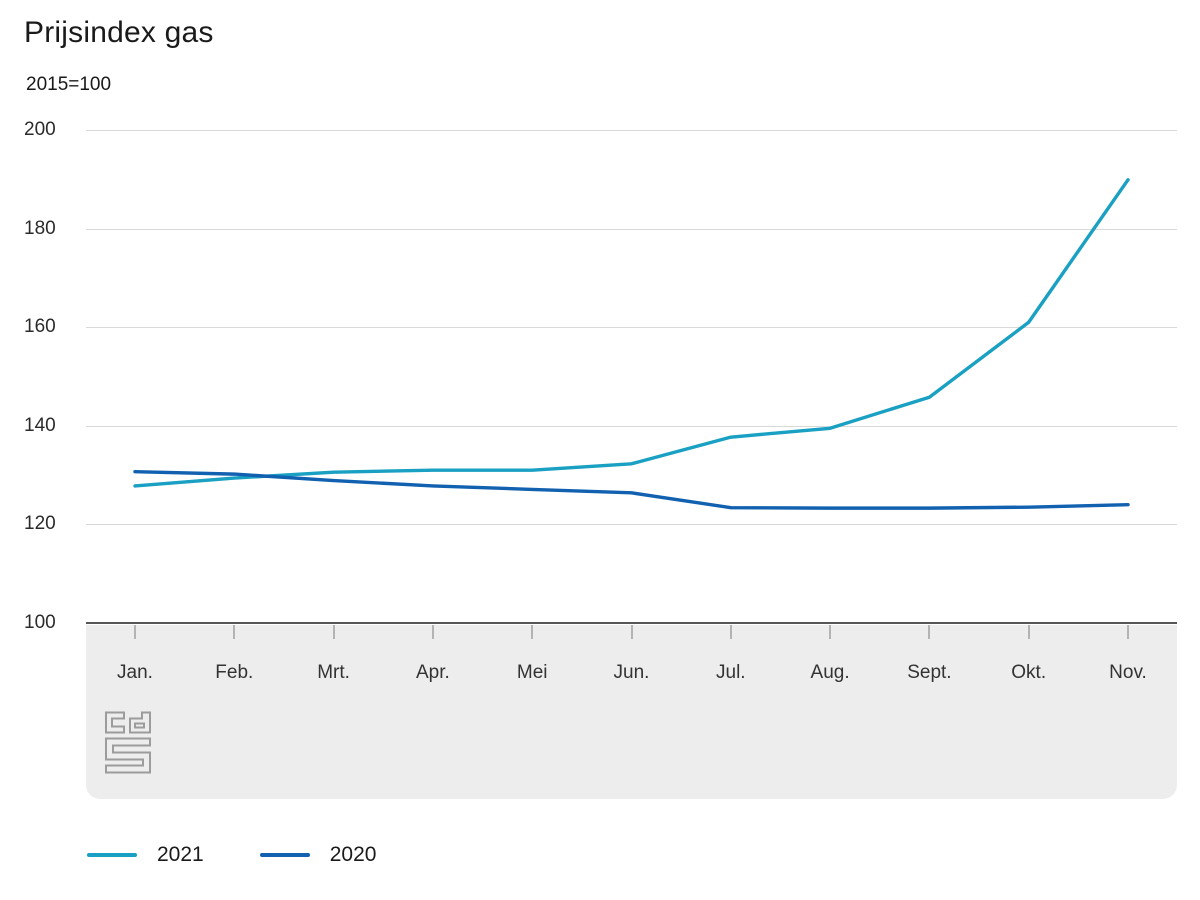  What do you see at coordinates (631, 632) in the screenshot?
I see `x-tick-Jun` at bounding box center [631, 632].